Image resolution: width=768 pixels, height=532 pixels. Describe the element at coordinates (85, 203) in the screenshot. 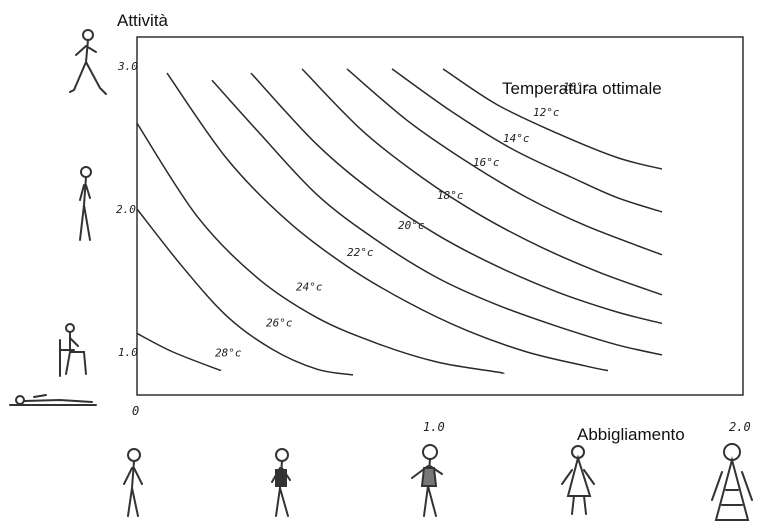

I see `standing-figure-icon` at that location.